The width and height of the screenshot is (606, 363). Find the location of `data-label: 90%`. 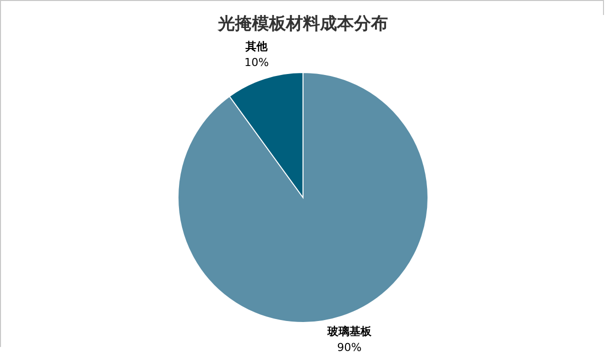

data-label: 90% is located at coordinates (349, 347).